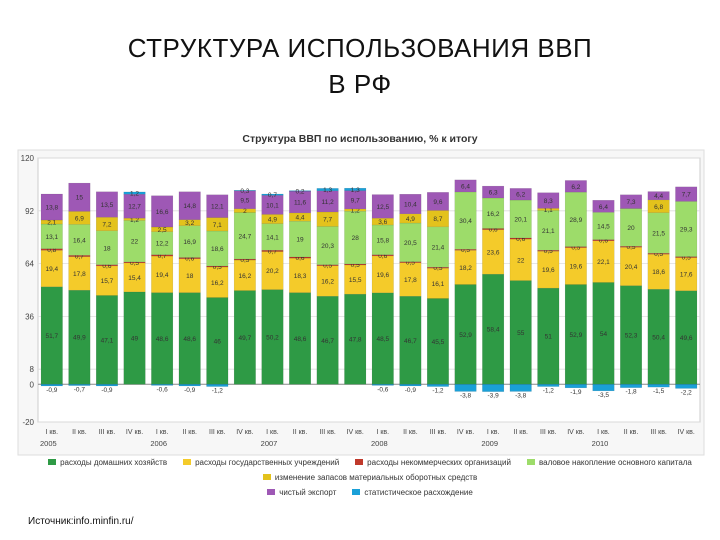 This screenshot has width=720, height=540. What do you see at coordinates (355, 200) in the screenshot?
I see `data-label: 9,7` at bounding box center [355, 200].